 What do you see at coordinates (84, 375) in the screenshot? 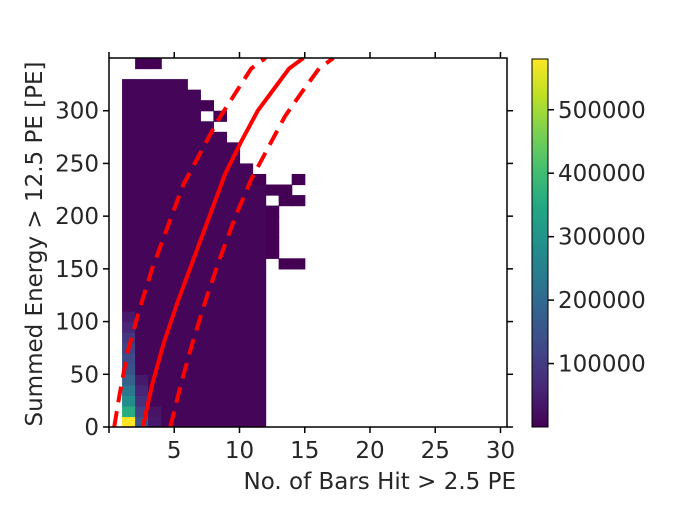
I see `y-tick-label: 50` at bounding box center [84, 375].